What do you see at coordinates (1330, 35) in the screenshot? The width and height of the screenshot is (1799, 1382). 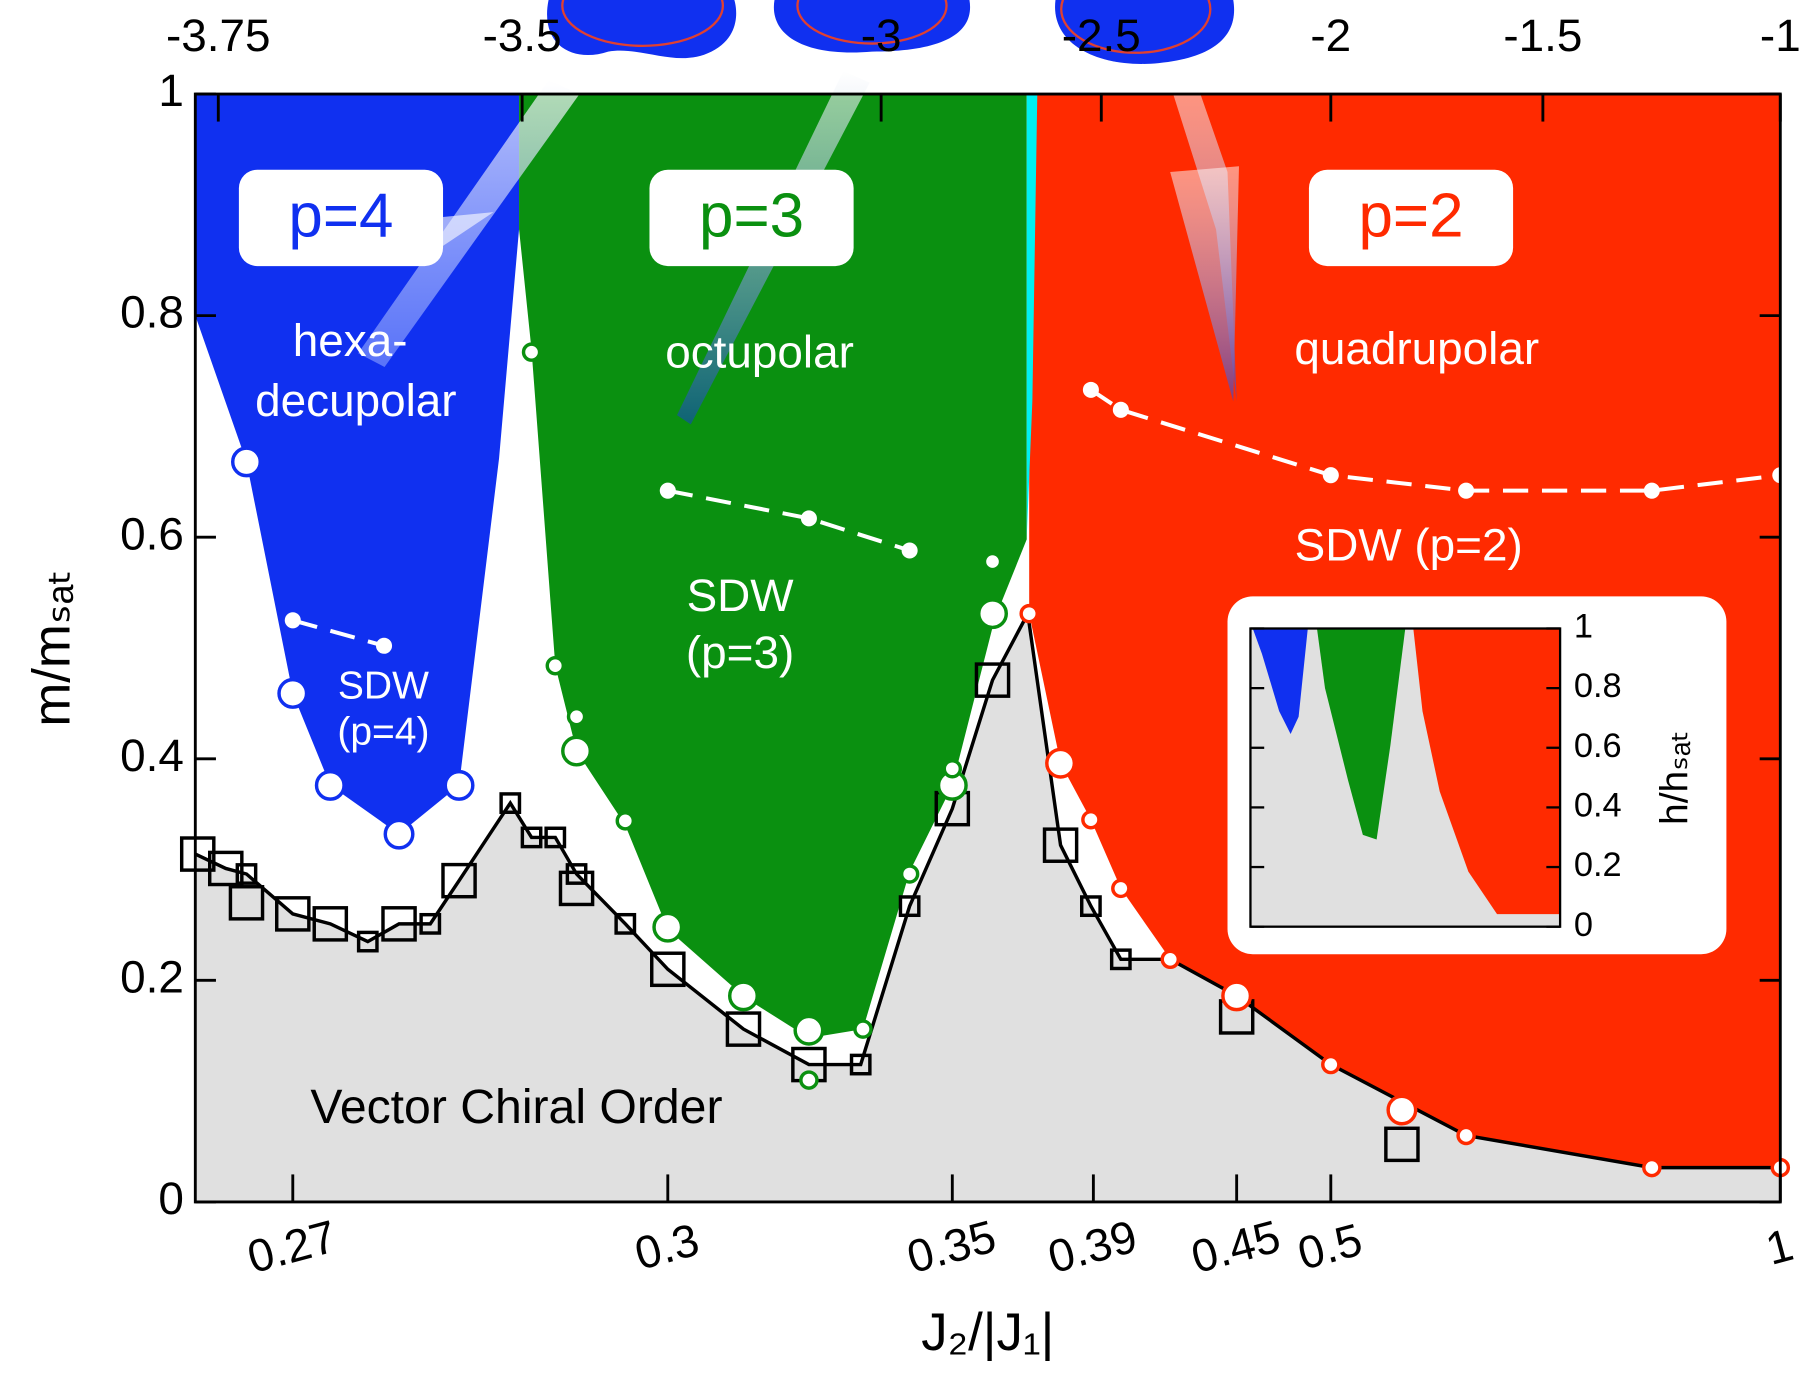 I see `x2-tick-label: -2` at bounding box center [1330, 35].